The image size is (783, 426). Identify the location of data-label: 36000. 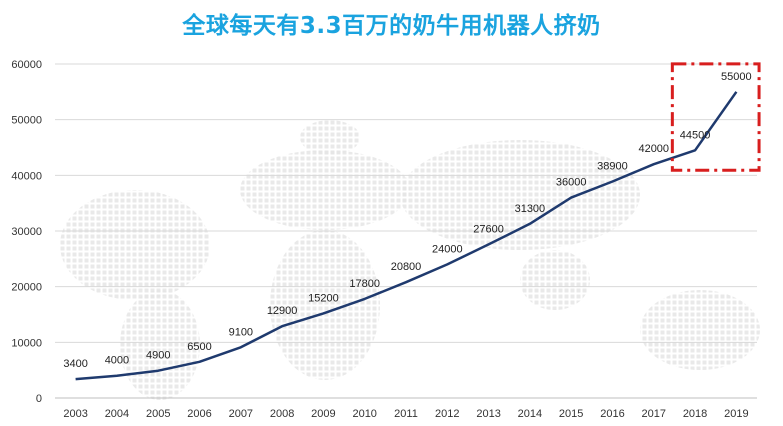
(571, 183).